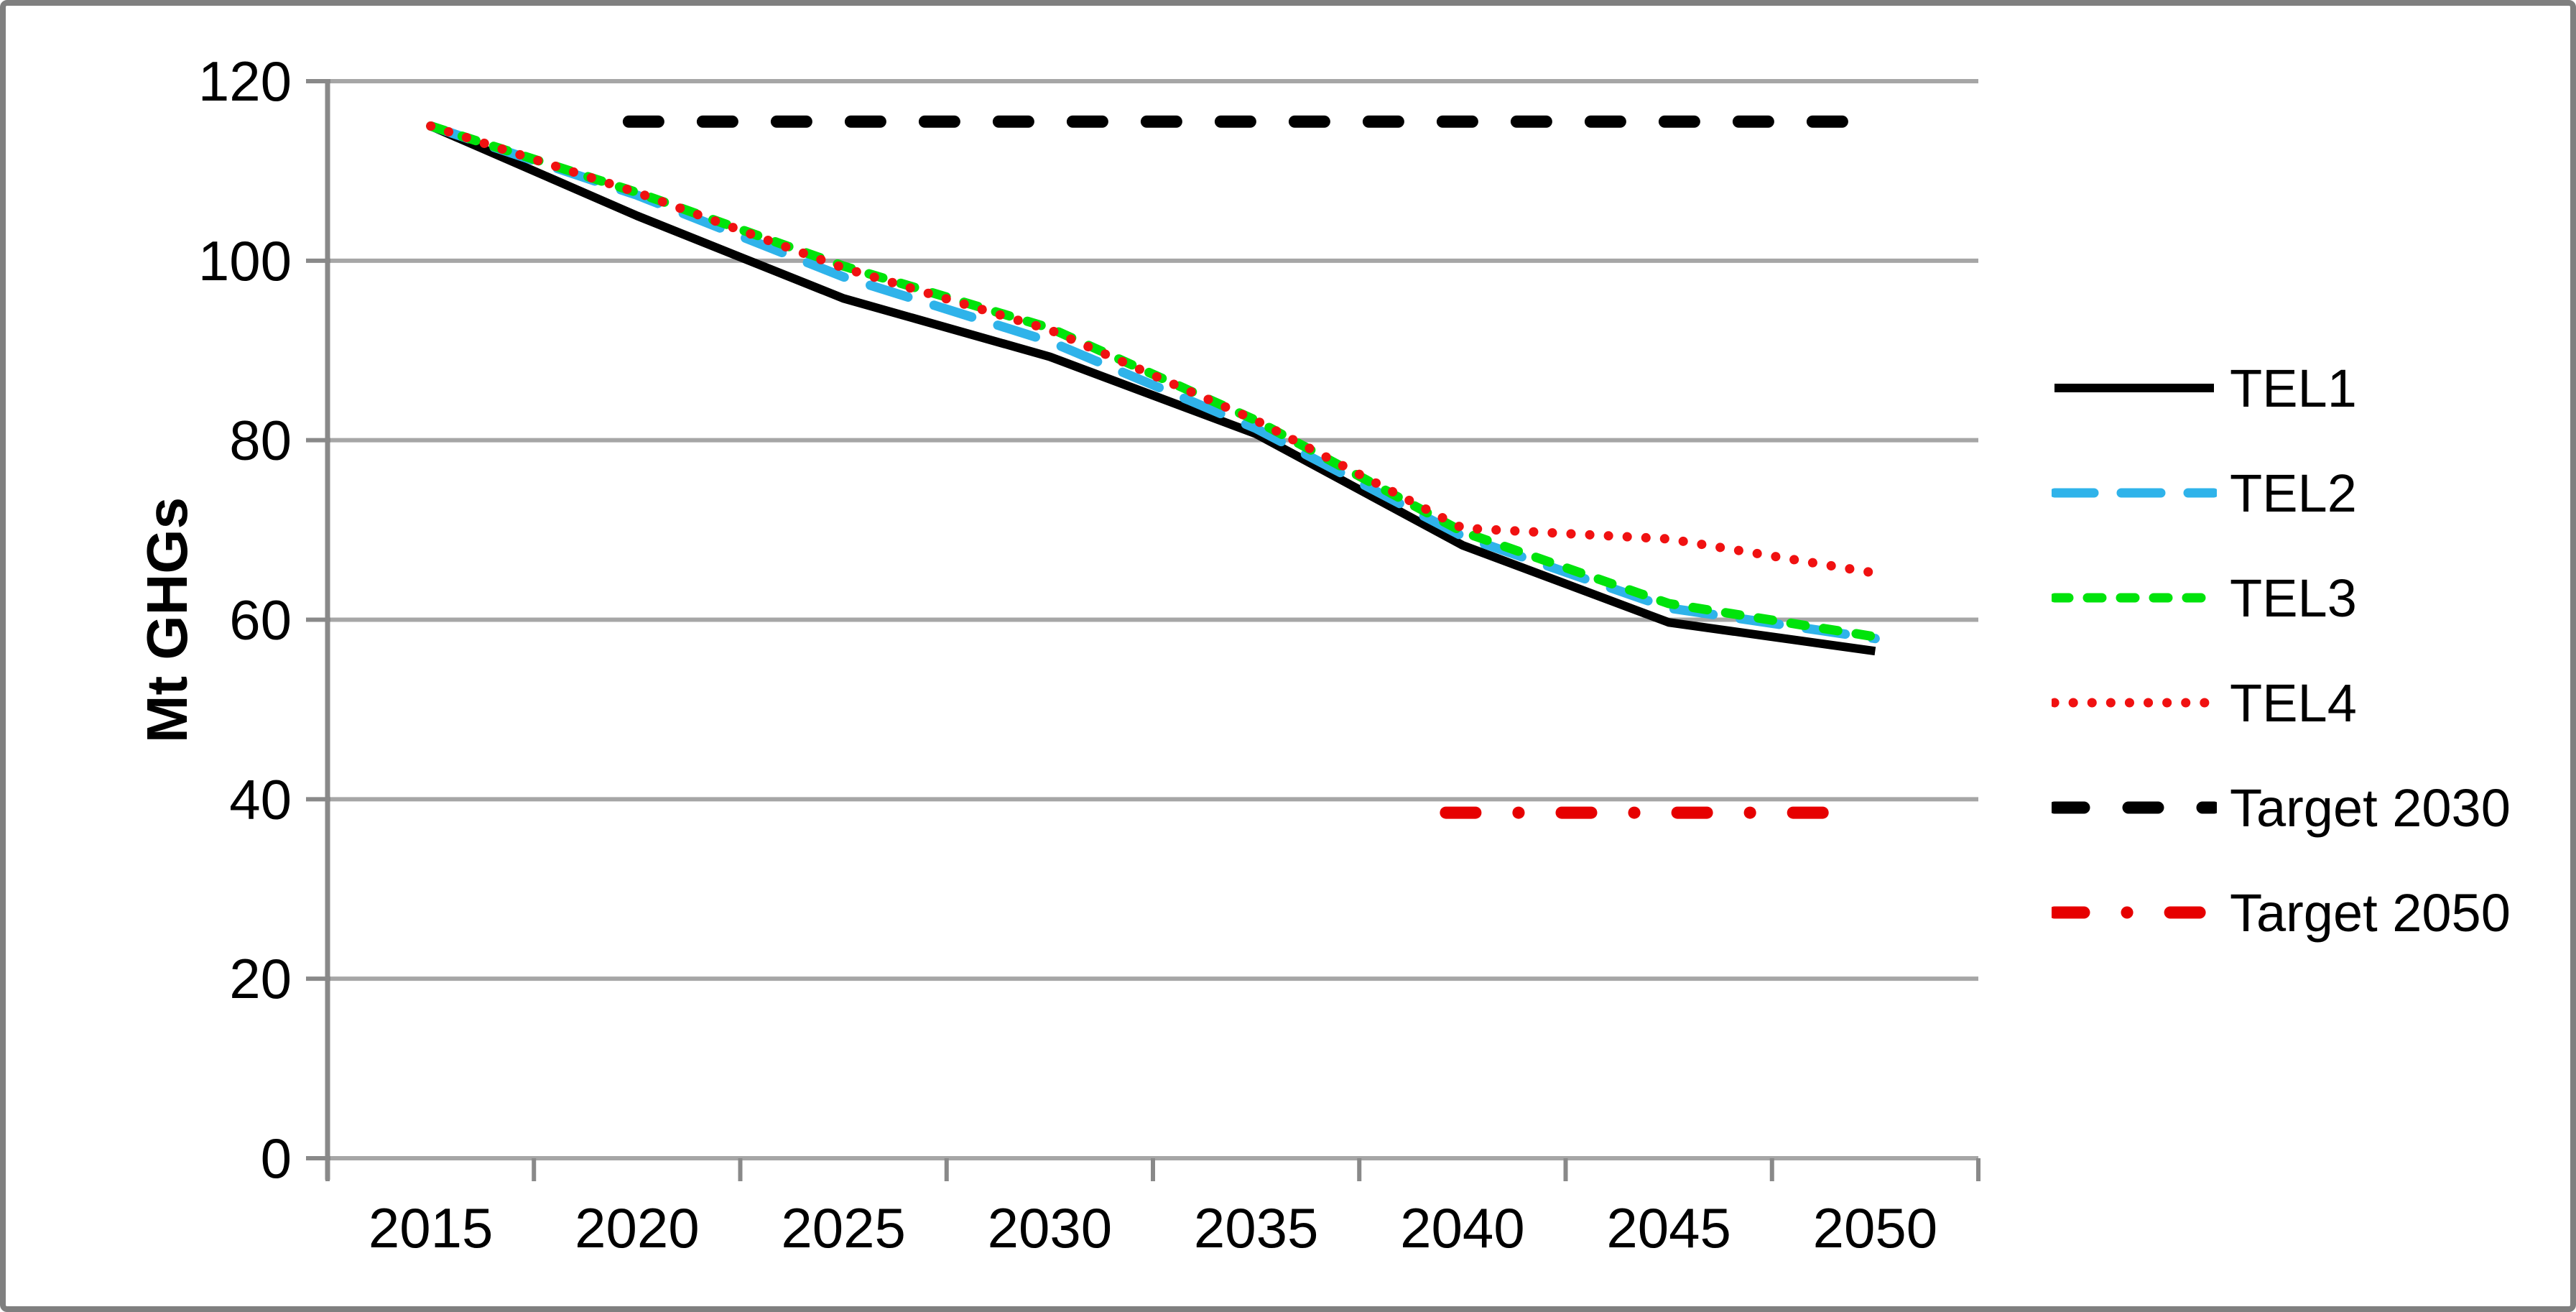  Describe the element at coordinates (260, 620) in the screenshot. I see `y-tick-label-60: 60` at that location.